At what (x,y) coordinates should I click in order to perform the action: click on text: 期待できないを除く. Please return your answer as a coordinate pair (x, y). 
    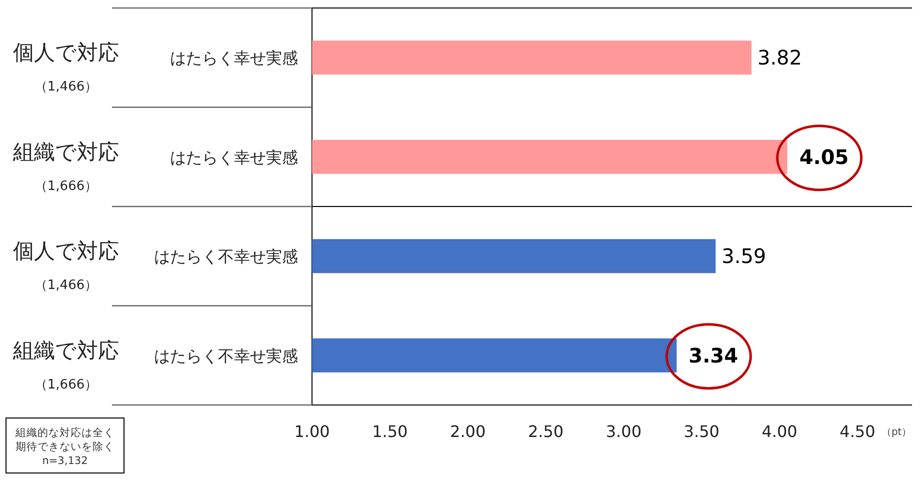
    Looking at the image, I should click on (65, 447).